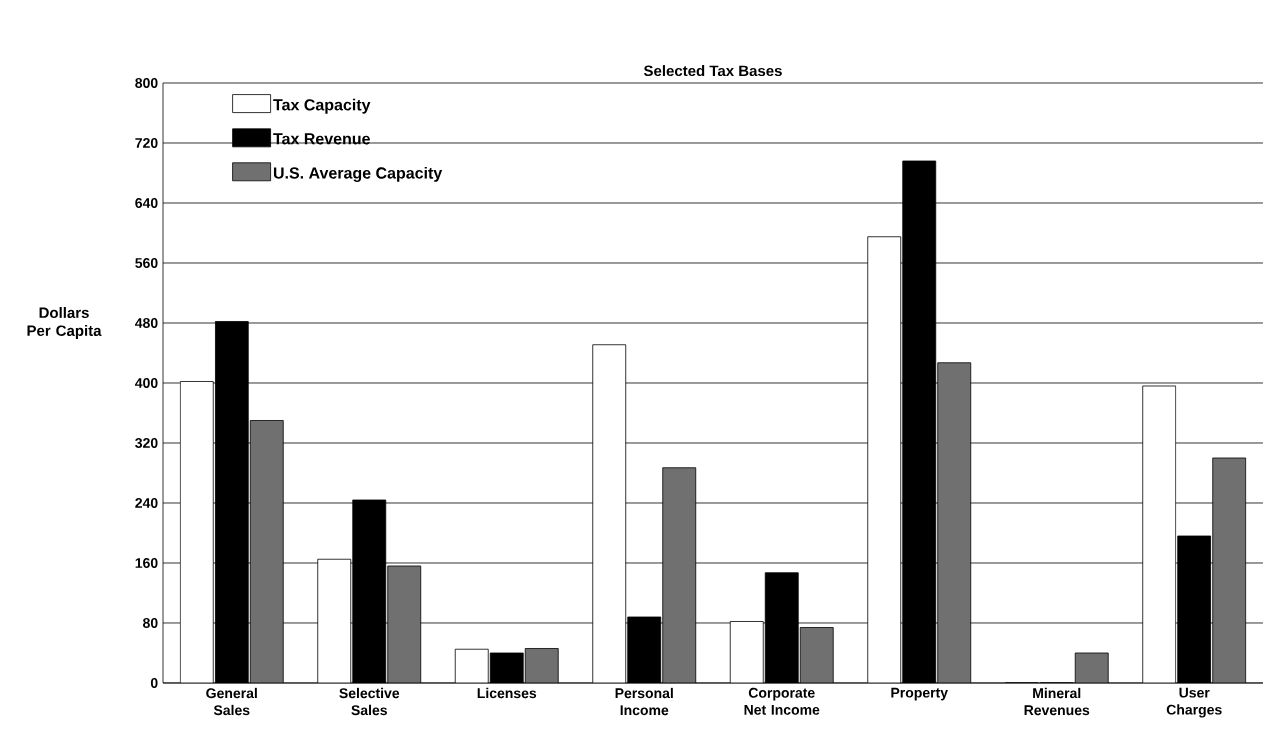  I want to click on y-tick-label: 0, so click(154, 683).